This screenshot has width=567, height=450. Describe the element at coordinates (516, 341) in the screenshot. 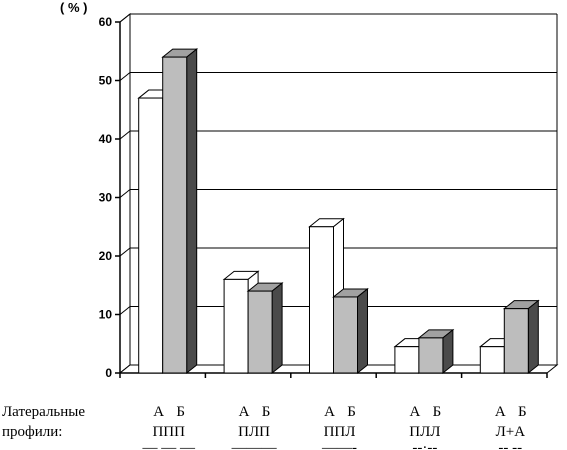

I see `bar-Б-Л+А` at that location.